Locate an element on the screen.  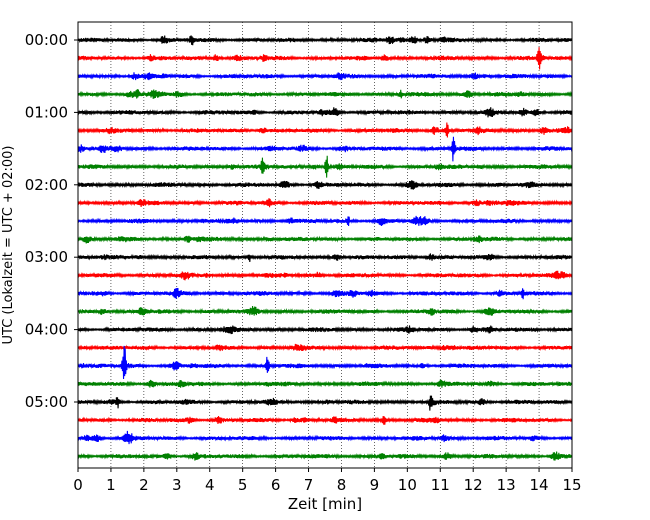
x-tick-label: 10 is located at coordinates (407, 485).